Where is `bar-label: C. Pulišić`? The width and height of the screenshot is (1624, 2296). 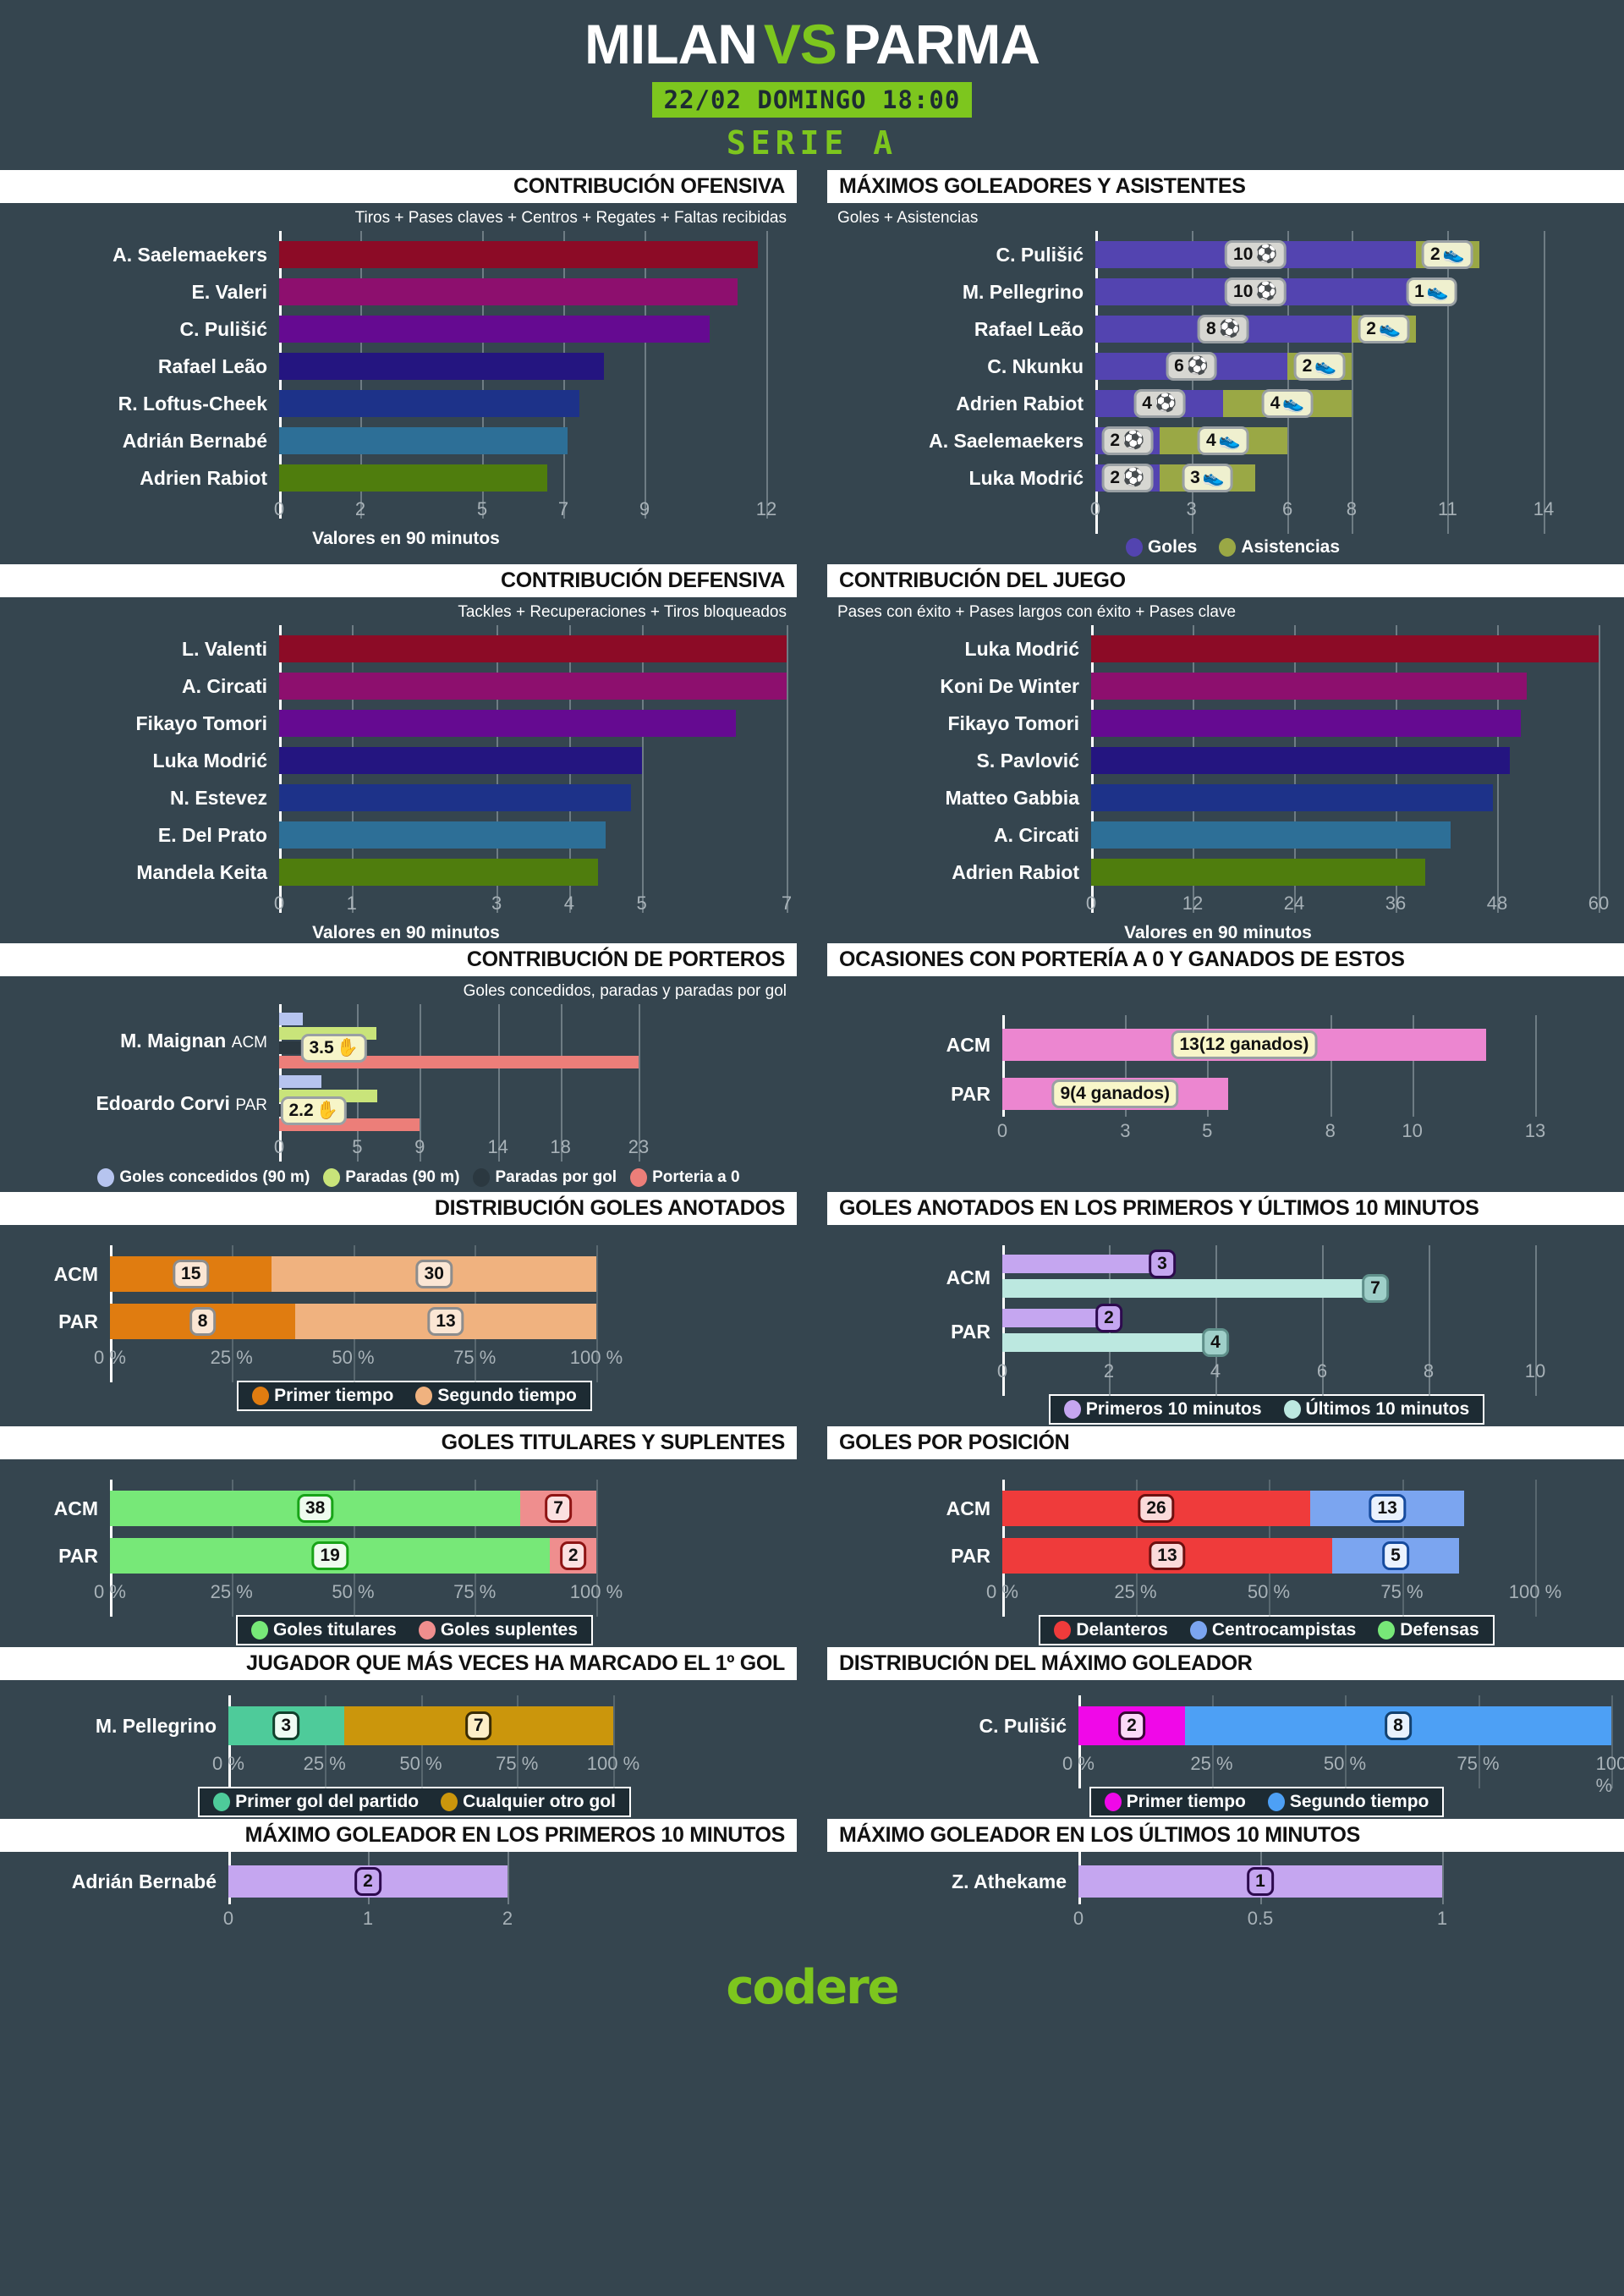 bar-label: C. Pulišić is located at coordinates (1023, 1725).